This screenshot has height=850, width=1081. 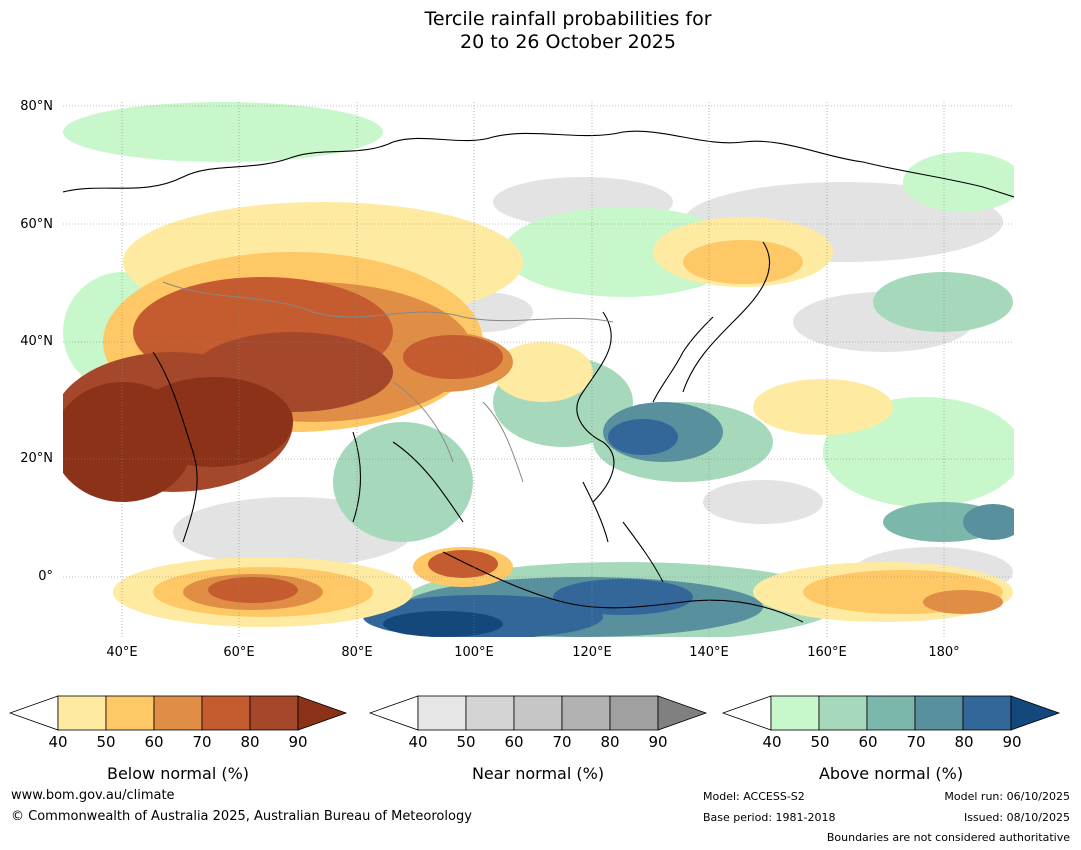 What do you see at coordinates (754, 796) in the screenshot?
I see `model-name: Model: ACCESS-S2` at bounding box center [754, 796].